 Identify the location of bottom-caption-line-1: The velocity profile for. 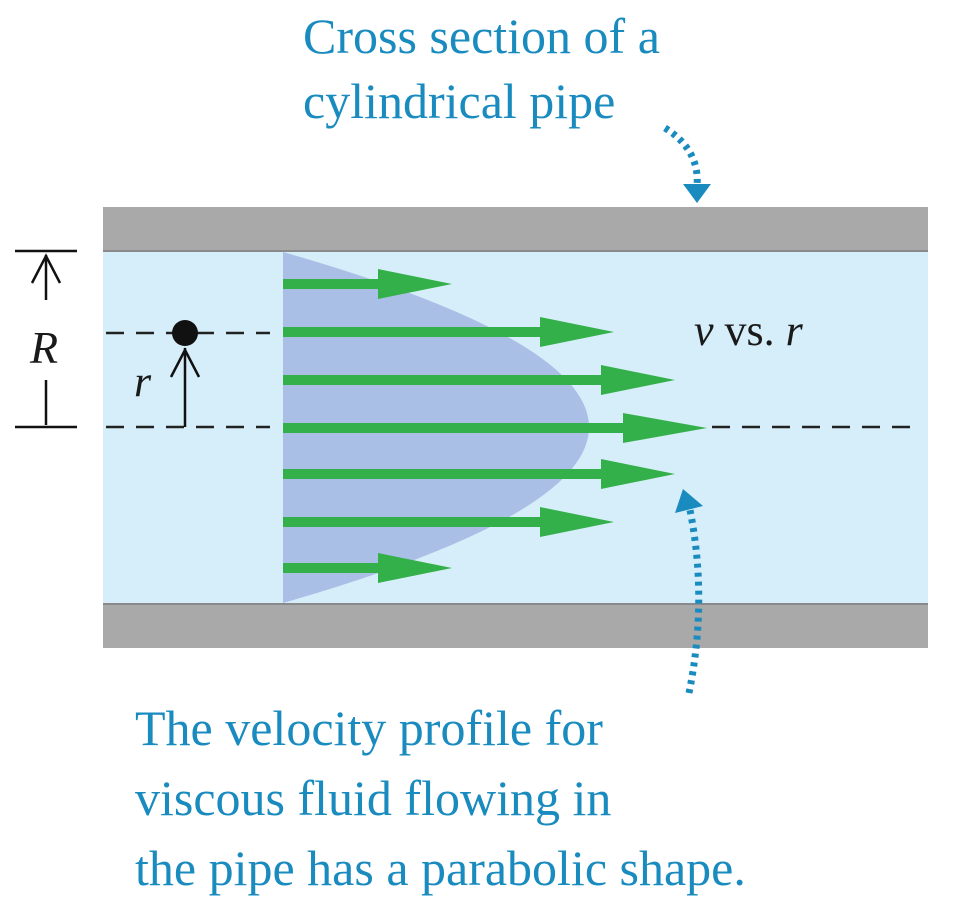
(369, 728).